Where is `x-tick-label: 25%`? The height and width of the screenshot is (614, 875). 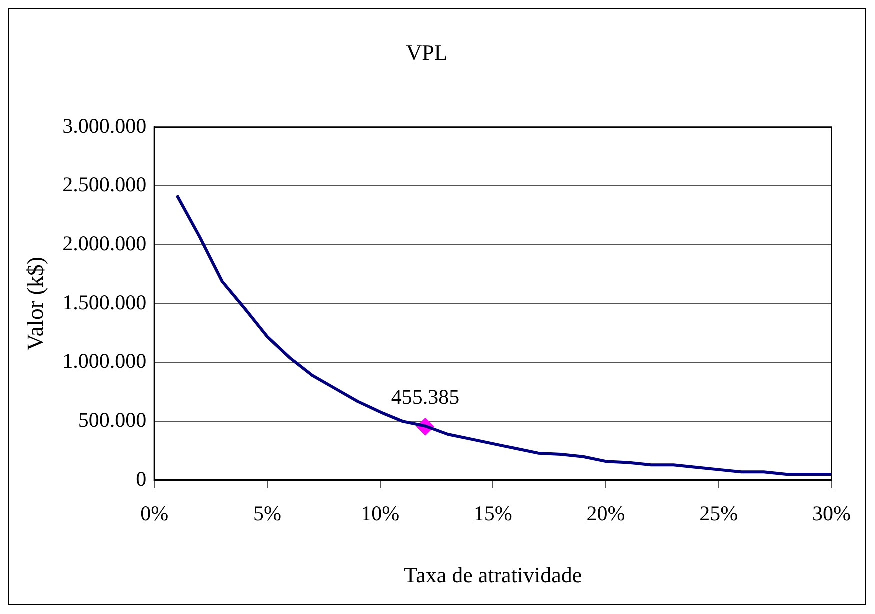 x-tick-label: 25% is located at coordinates (719, 514).